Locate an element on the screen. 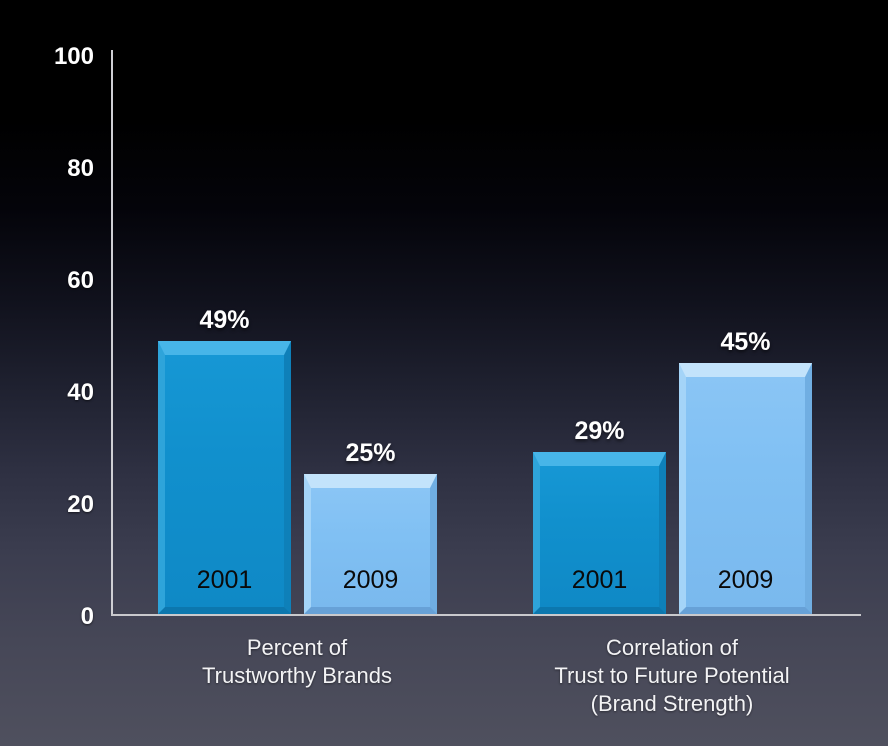  y-tick-60: 60 is located at coordinates (80, 280).